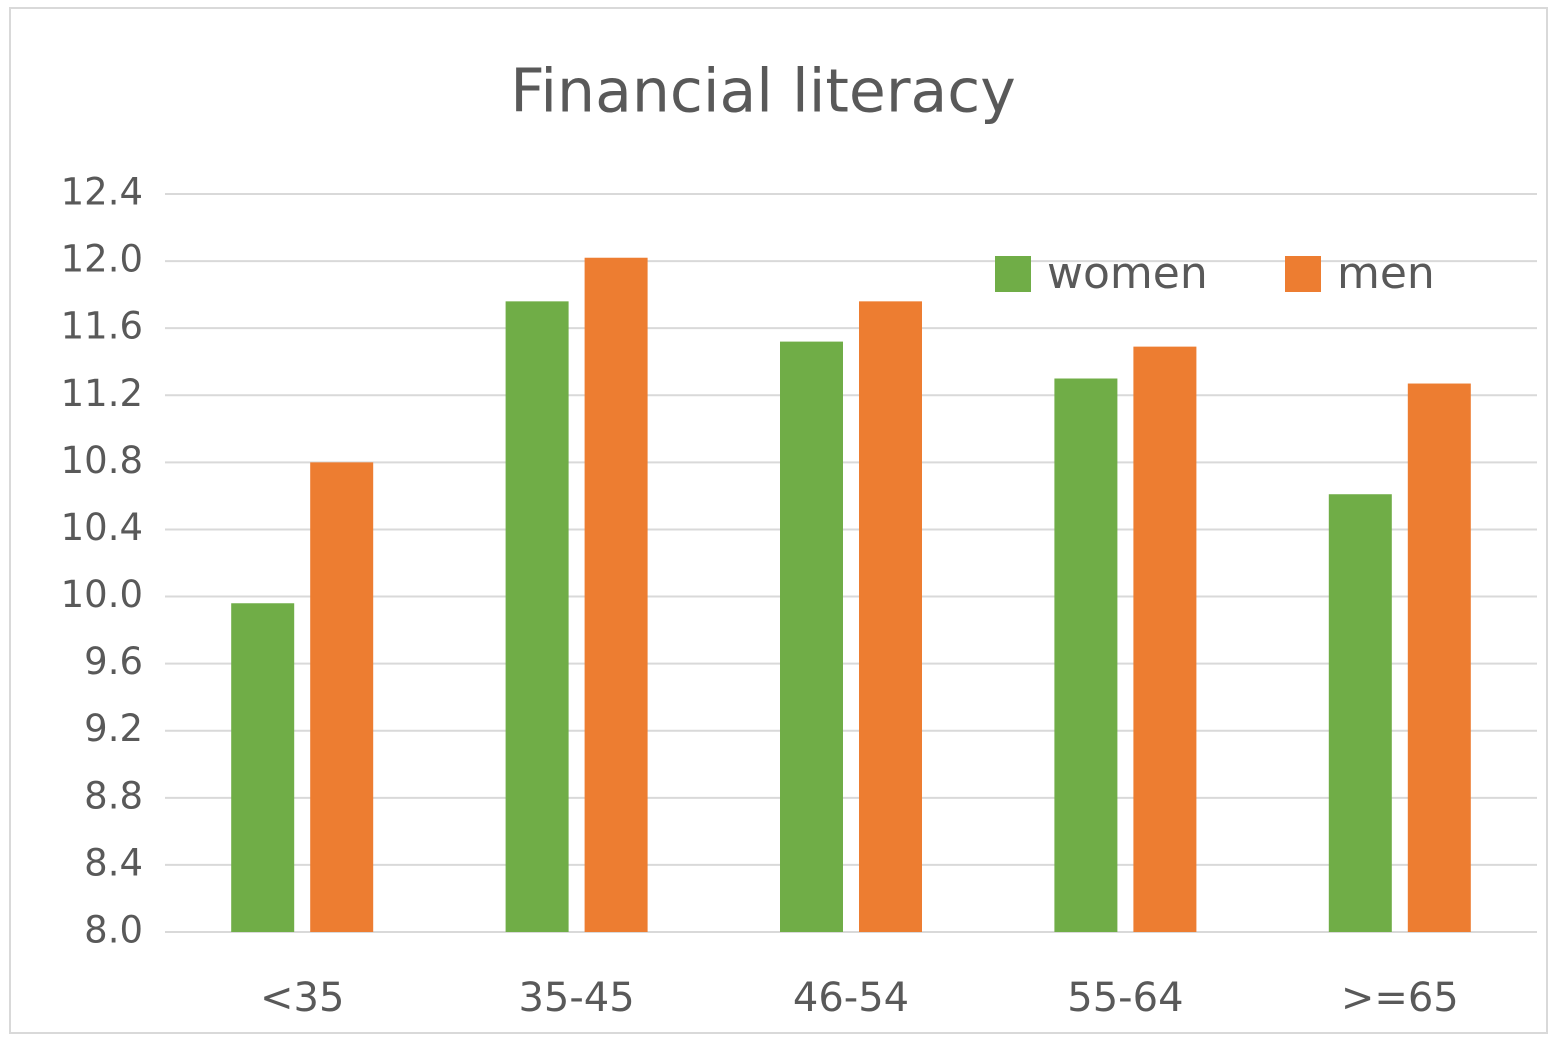  I want to click on y-tick-label: 8.4, so click(113, 862).